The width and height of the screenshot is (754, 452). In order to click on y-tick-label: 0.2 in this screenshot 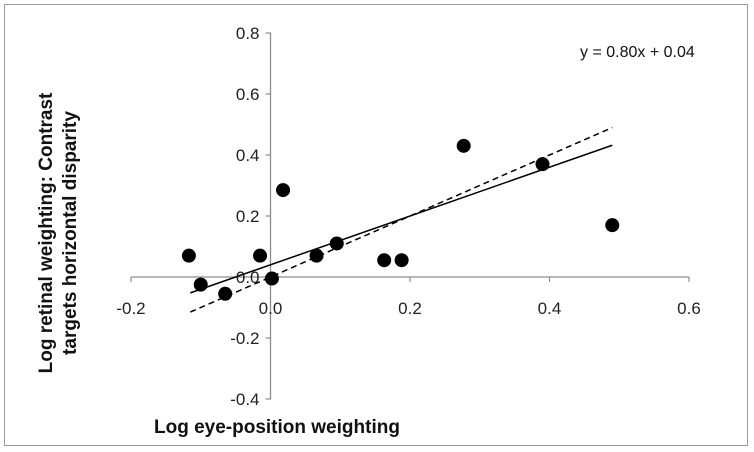, I will do `click(248, 216)`.